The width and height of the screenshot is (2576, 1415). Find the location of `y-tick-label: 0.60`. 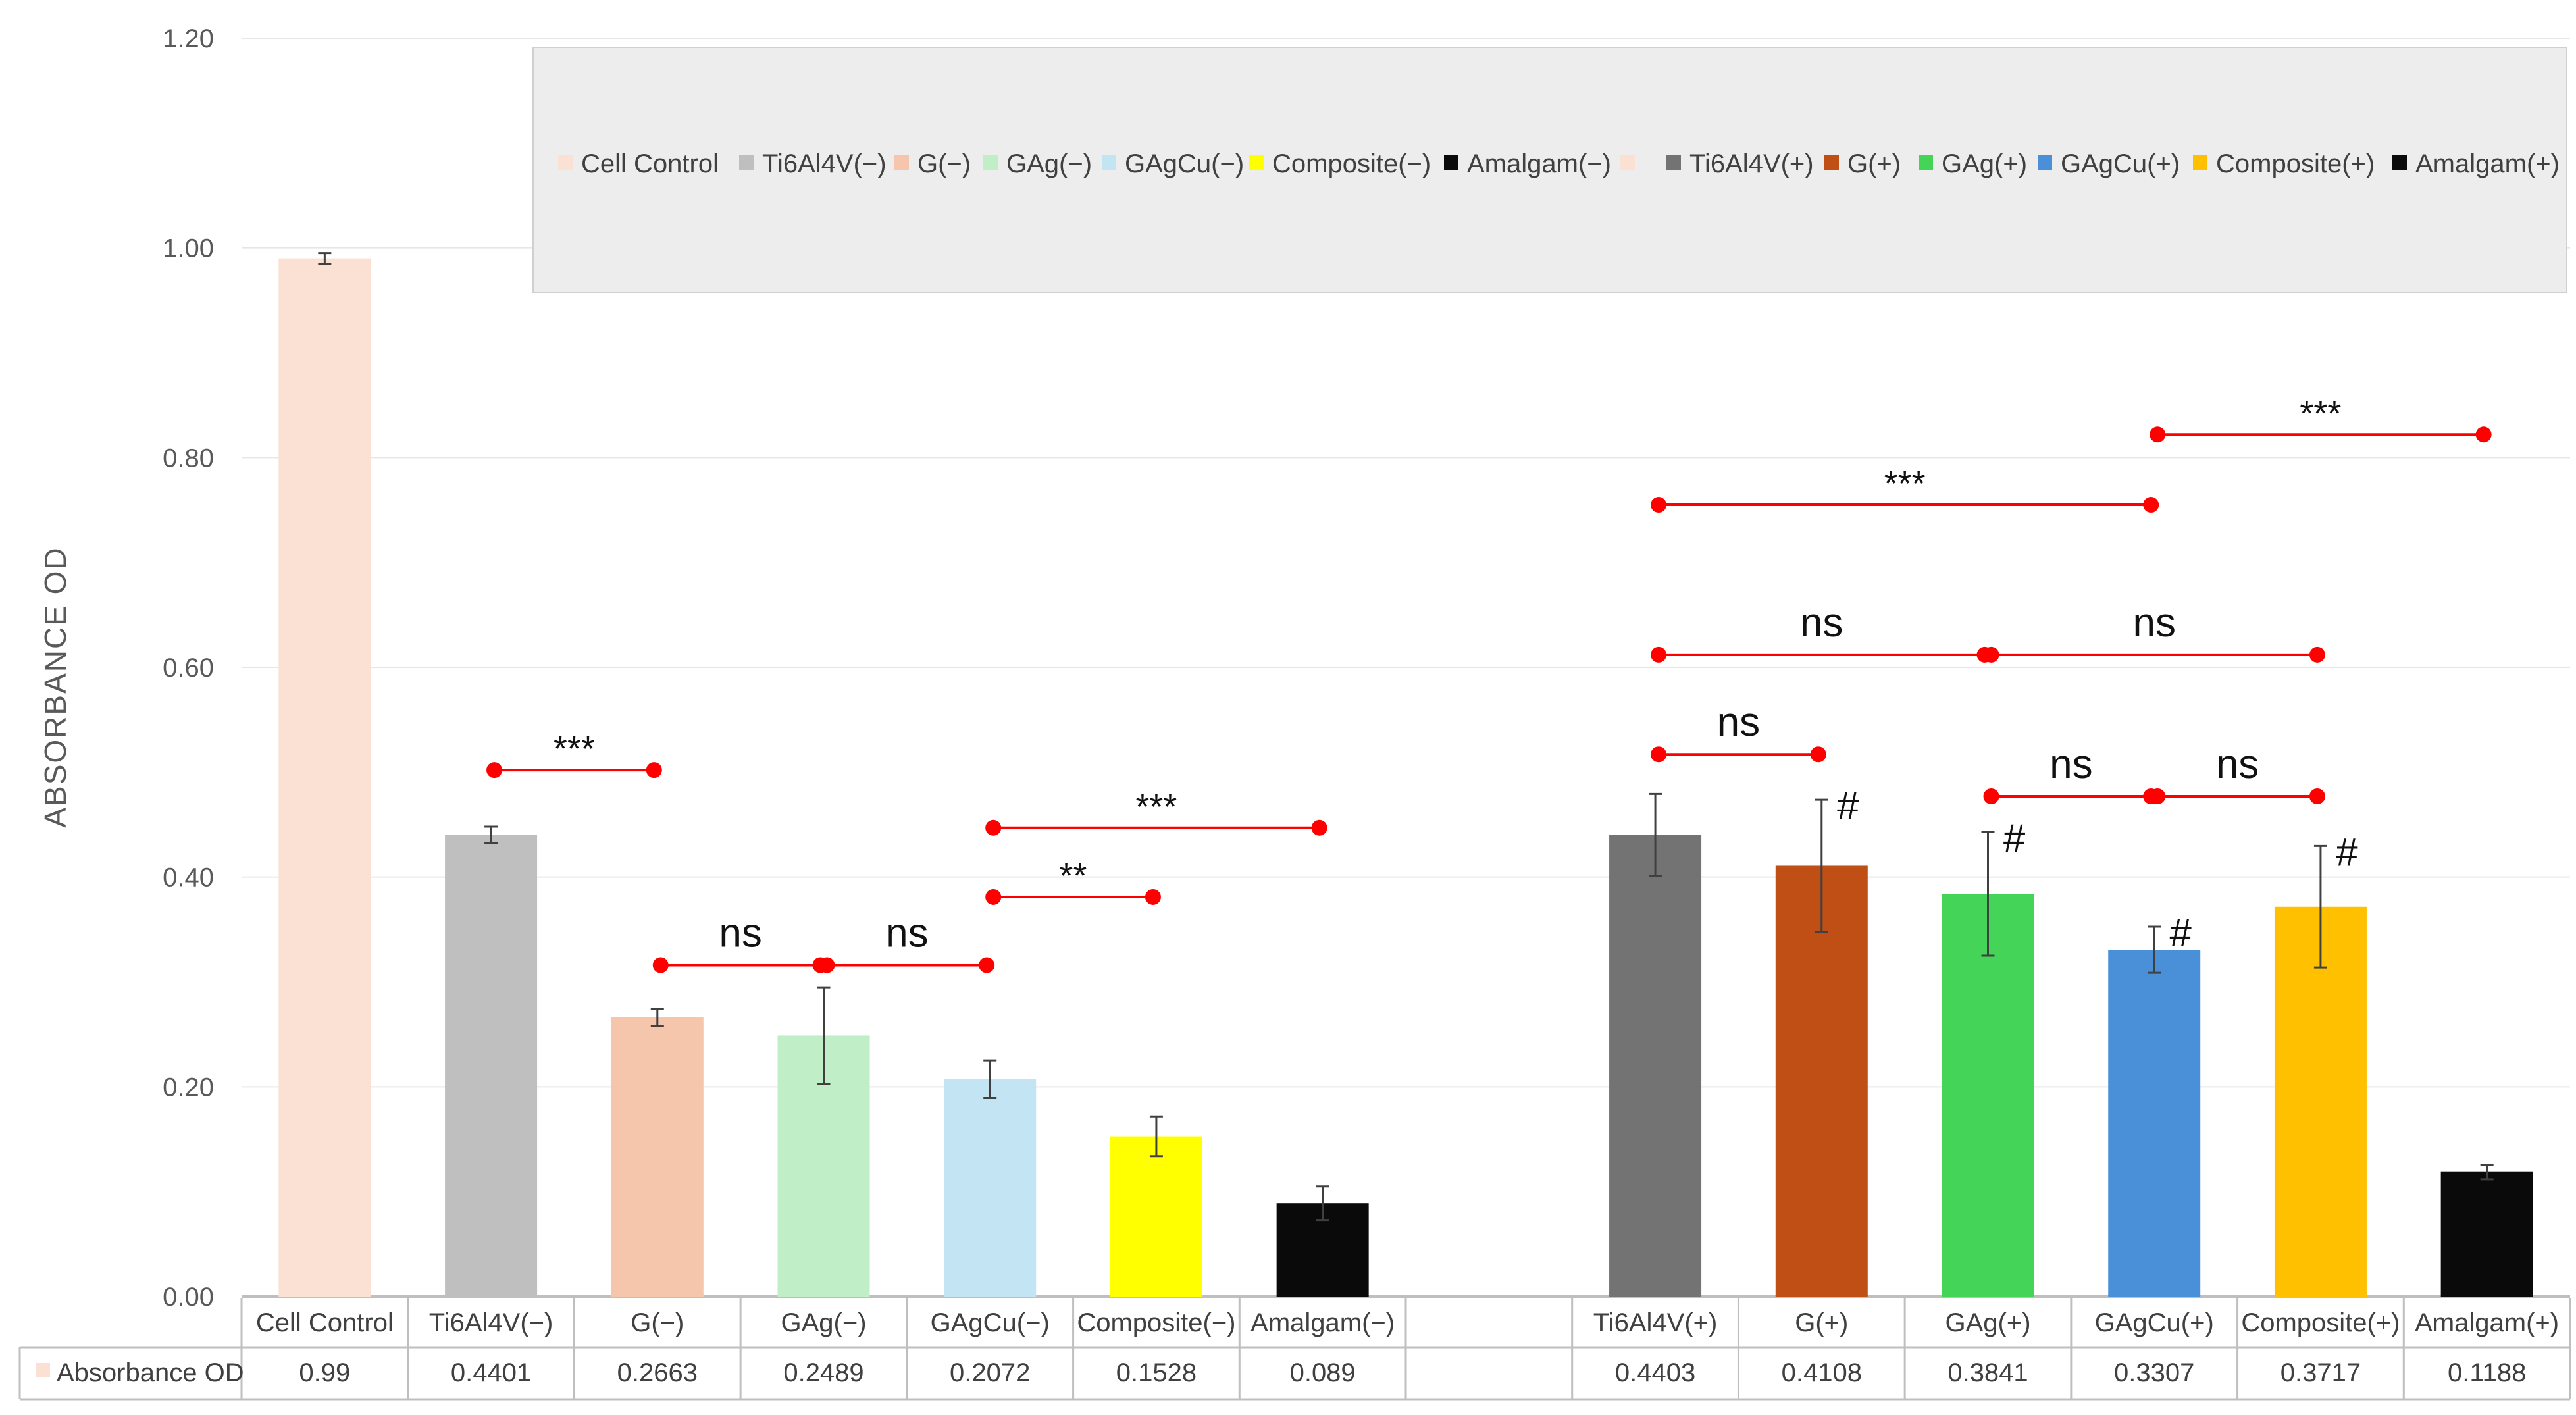

y-tick-label: 0.60 is located at coordinates (188, 668).